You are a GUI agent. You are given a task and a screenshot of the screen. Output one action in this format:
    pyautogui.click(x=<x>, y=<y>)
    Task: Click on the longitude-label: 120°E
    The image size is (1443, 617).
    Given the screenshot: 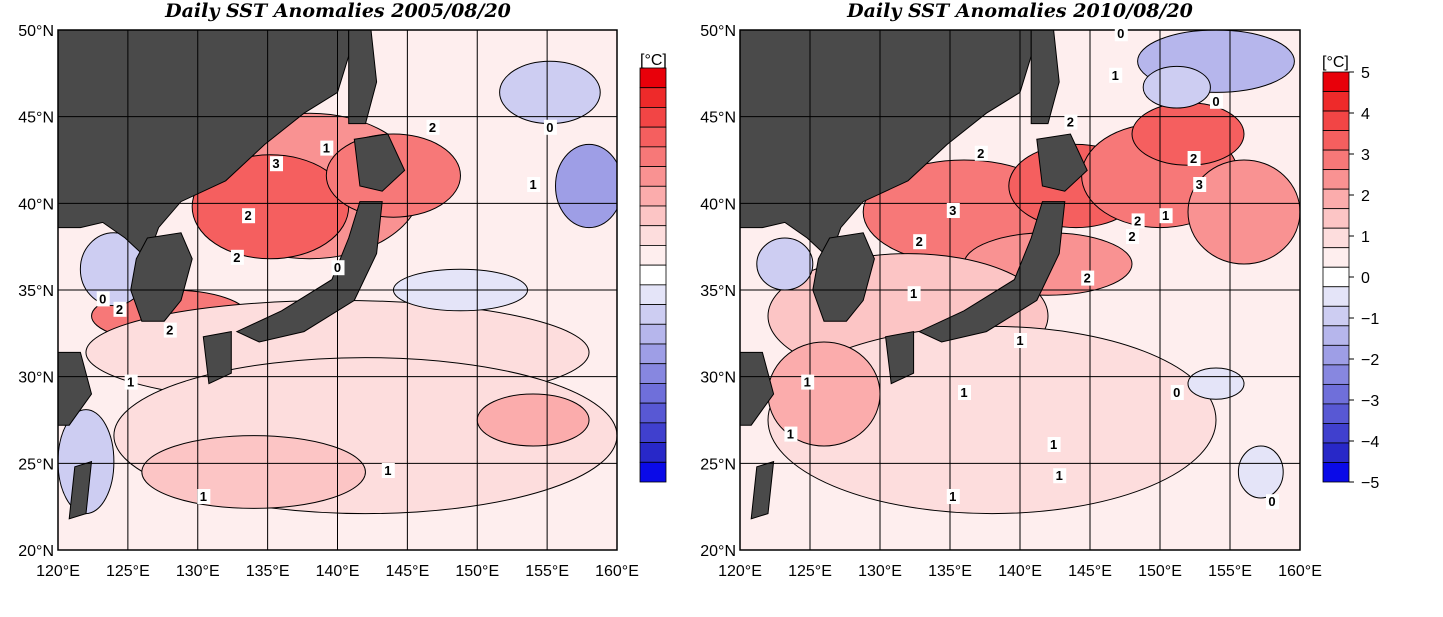 What is the action you would take?
    pyautogui.click(x=58, y=571)
    